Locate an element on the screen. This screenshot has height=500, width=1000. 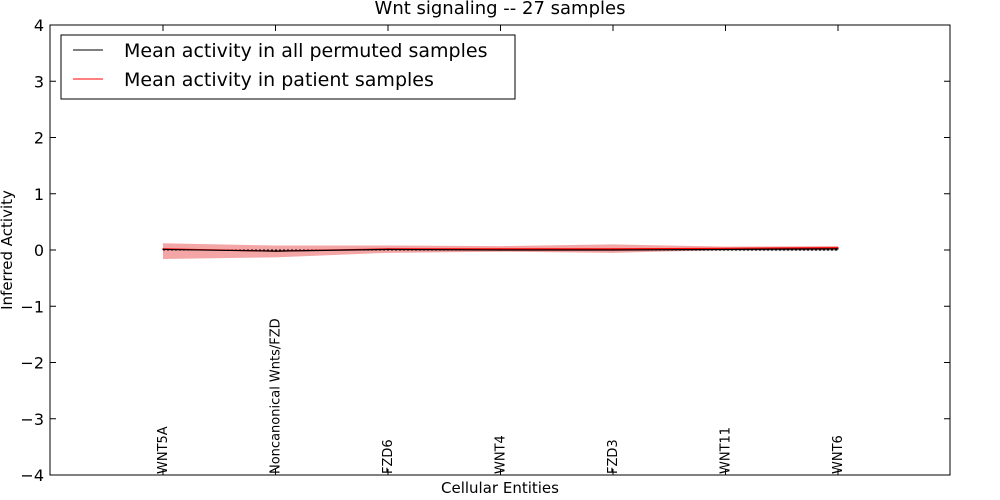
series-lines is located at coordinates (500, 249).